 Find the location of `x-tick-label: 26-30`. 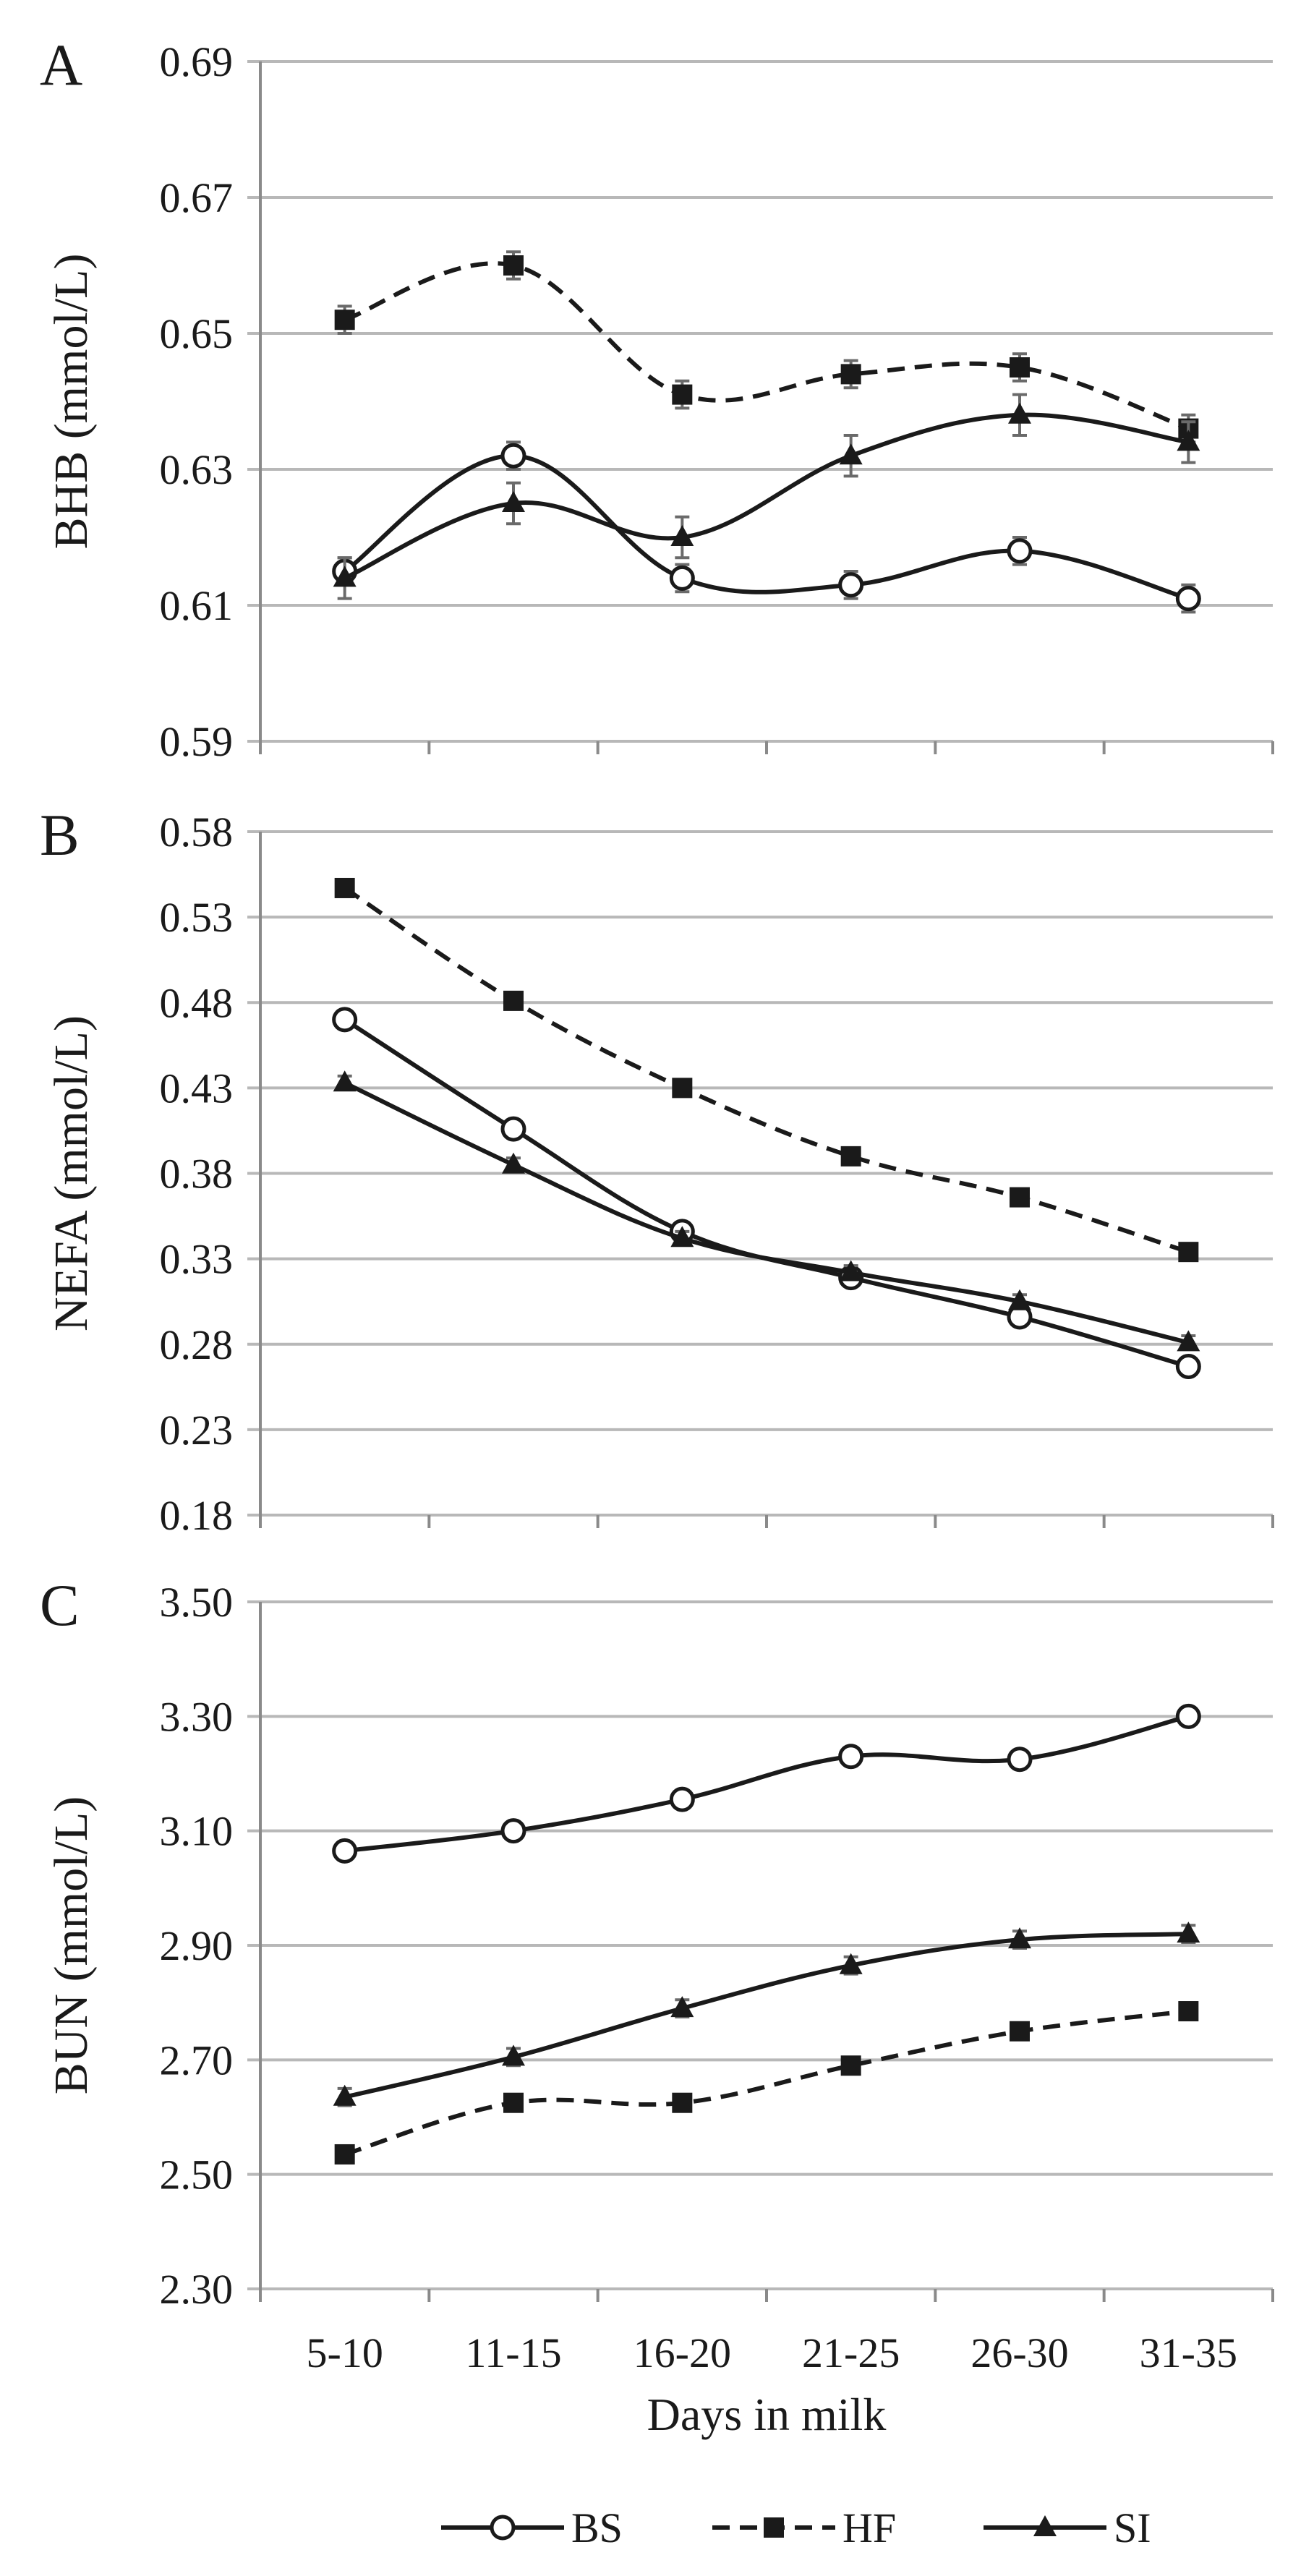

x-tick-label: 26-30 is located at coordinates (1019, 2352).